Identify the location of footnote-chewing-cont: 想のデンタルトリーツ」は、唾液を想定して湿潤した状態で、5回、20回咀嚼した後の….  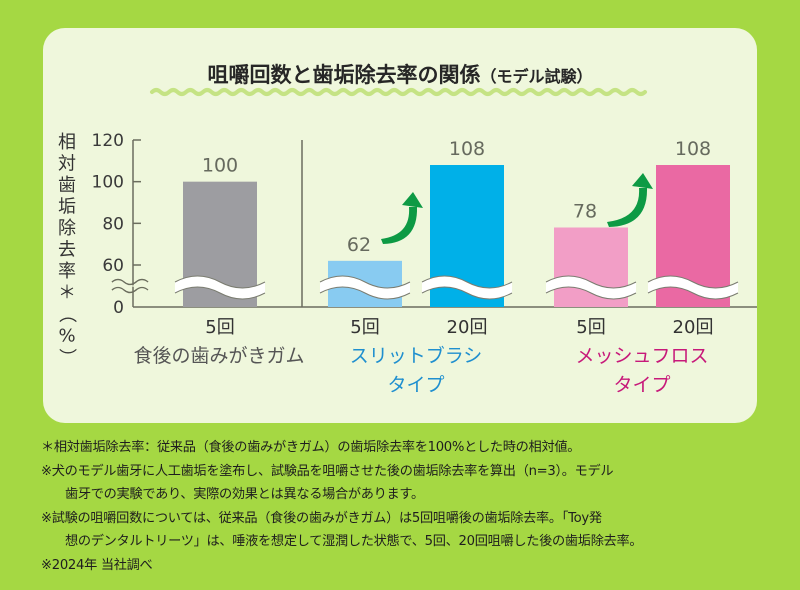
(354, 541).